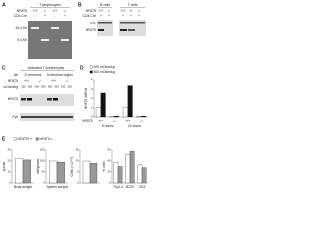 The width and height of the screenshot is (320, 240). What do you see at coordinates (9, 172) in the screenshot?
I see `y-tick-label: 10` at bounding box center [9, 172].